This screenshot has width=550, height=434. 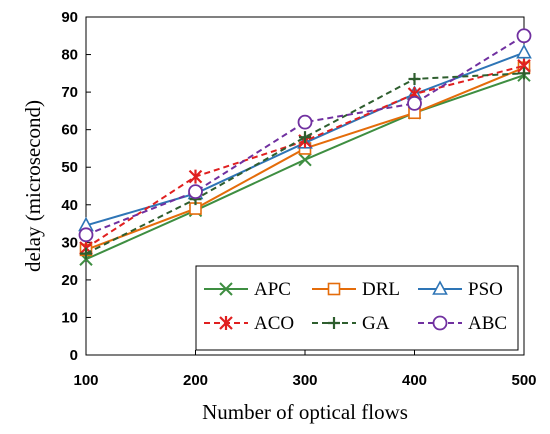 I want to click on x-axis-label: Number of optical flows, so click(x=305, y=412).